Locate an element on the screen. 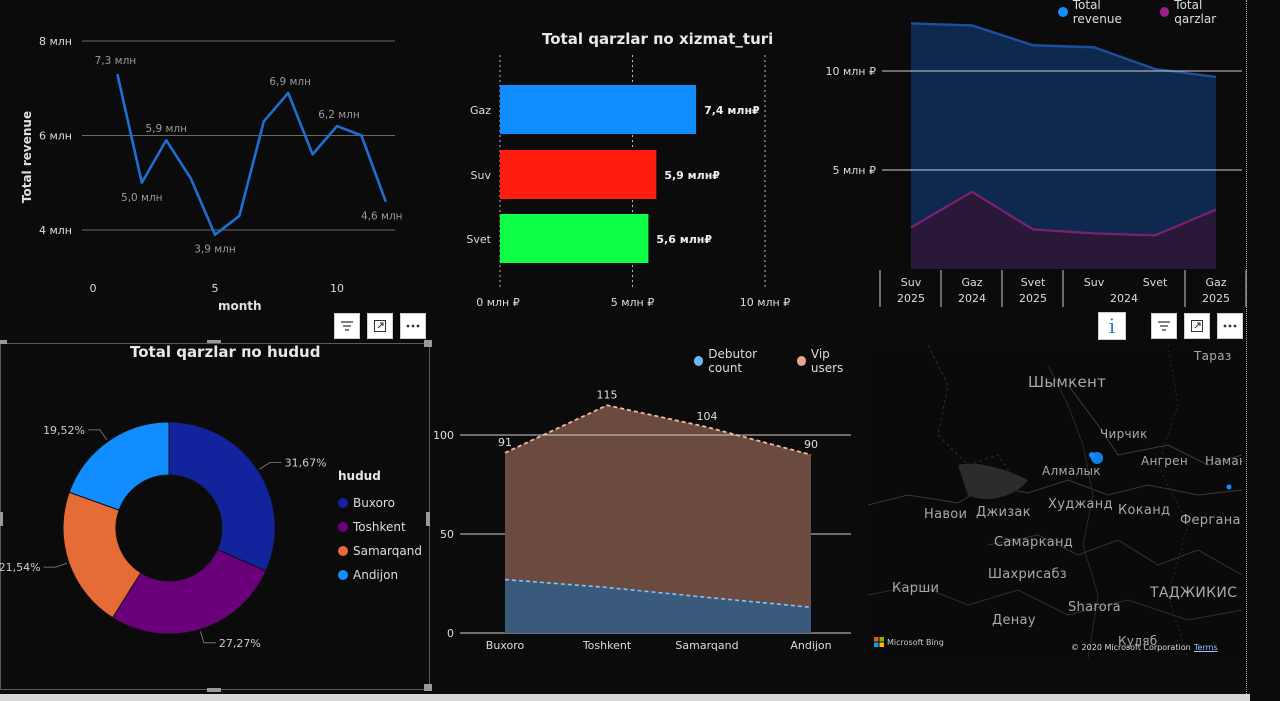 The image size is (1280, 701). map-city-label: Тараз is located at coordinates (1213, 356).